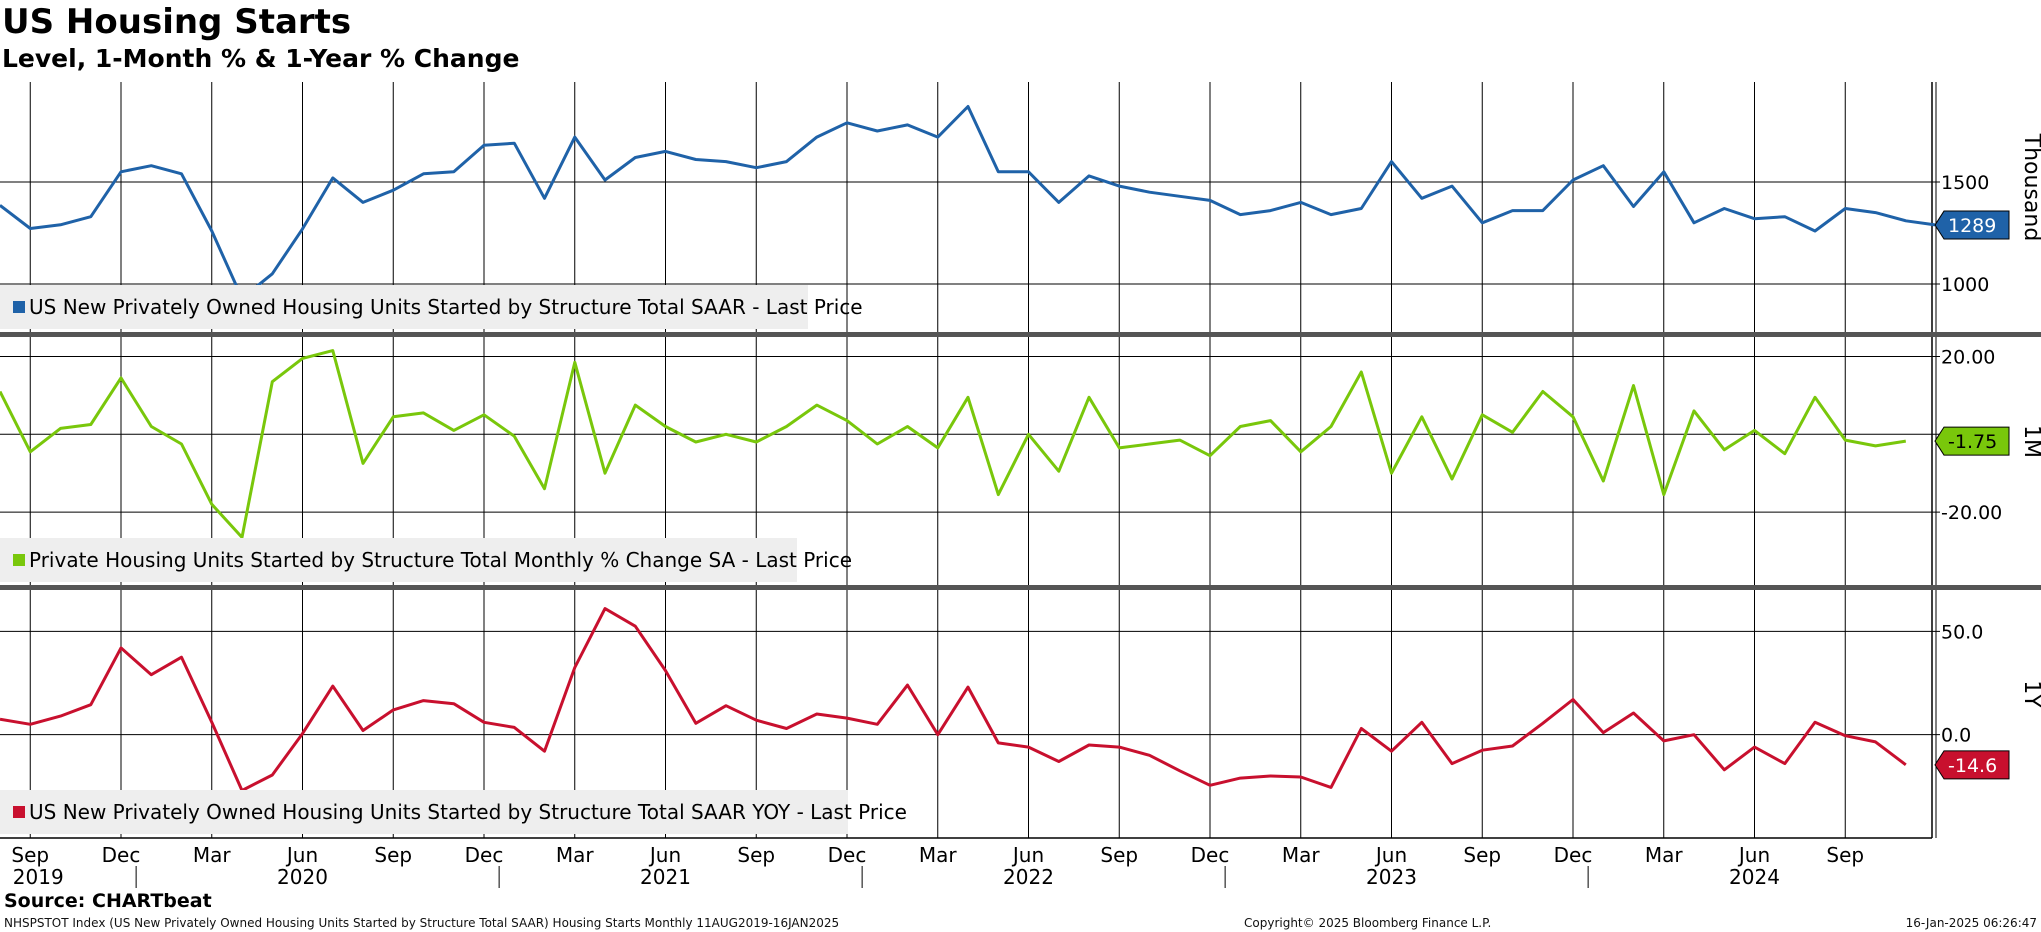 This screenshot has width=2041, height=932. I want to click on last-value-label: -1.75, so click(1972, 442).